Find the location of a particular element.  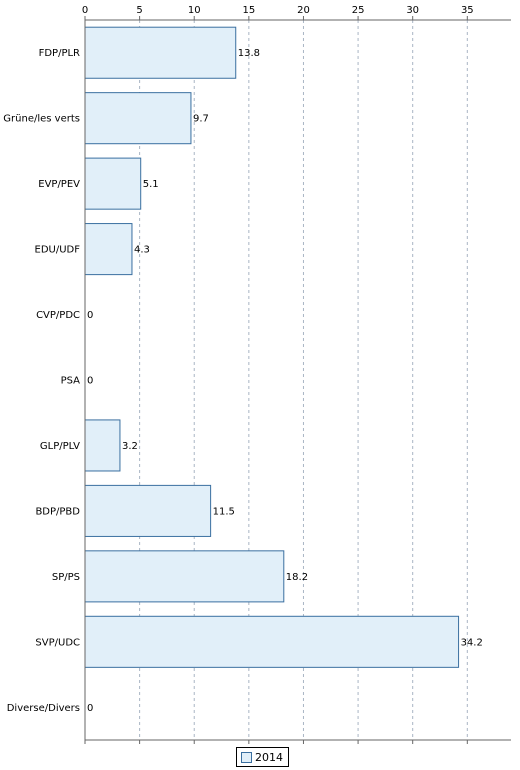

category-label: BDP/PBD is located at coordinates (57, 511).